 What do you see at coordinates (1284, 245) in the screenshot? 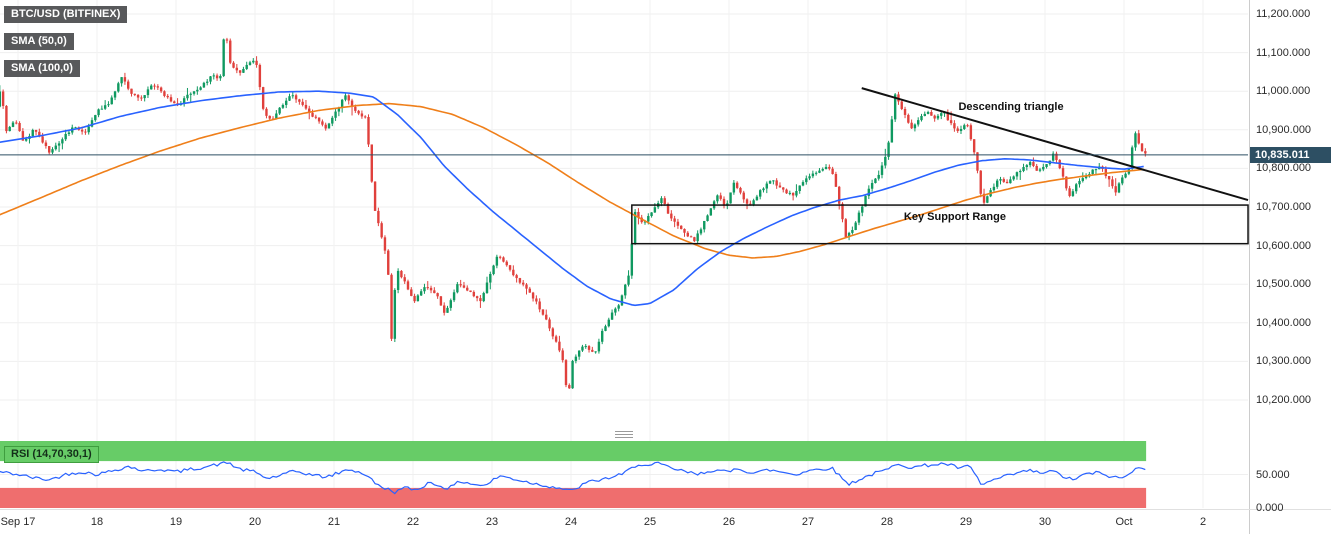
I see `price-axis-label: 10,600.000` at bounding box center [1284, 245].